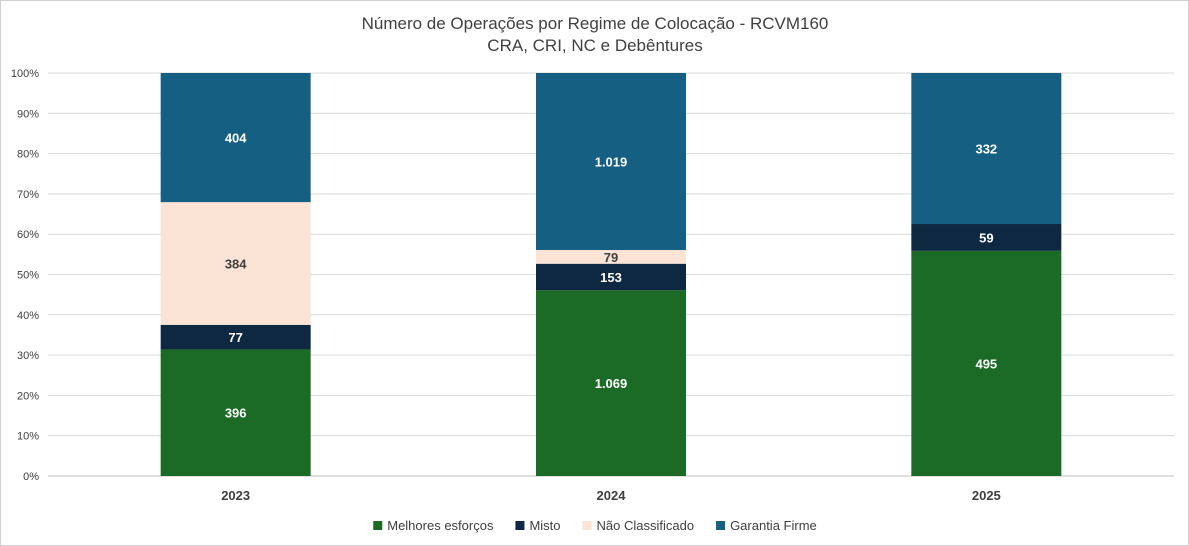  What do you see at coordinates (28, 276) in the screenshot?
I see `y-tick-label: 50%` at bounding box center [28, 276].